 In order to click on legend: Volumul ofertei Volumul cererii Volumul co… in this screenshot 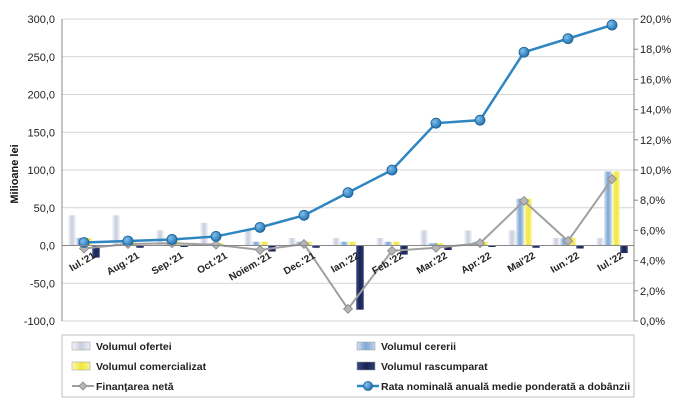, I will do `click(348, 366)`.